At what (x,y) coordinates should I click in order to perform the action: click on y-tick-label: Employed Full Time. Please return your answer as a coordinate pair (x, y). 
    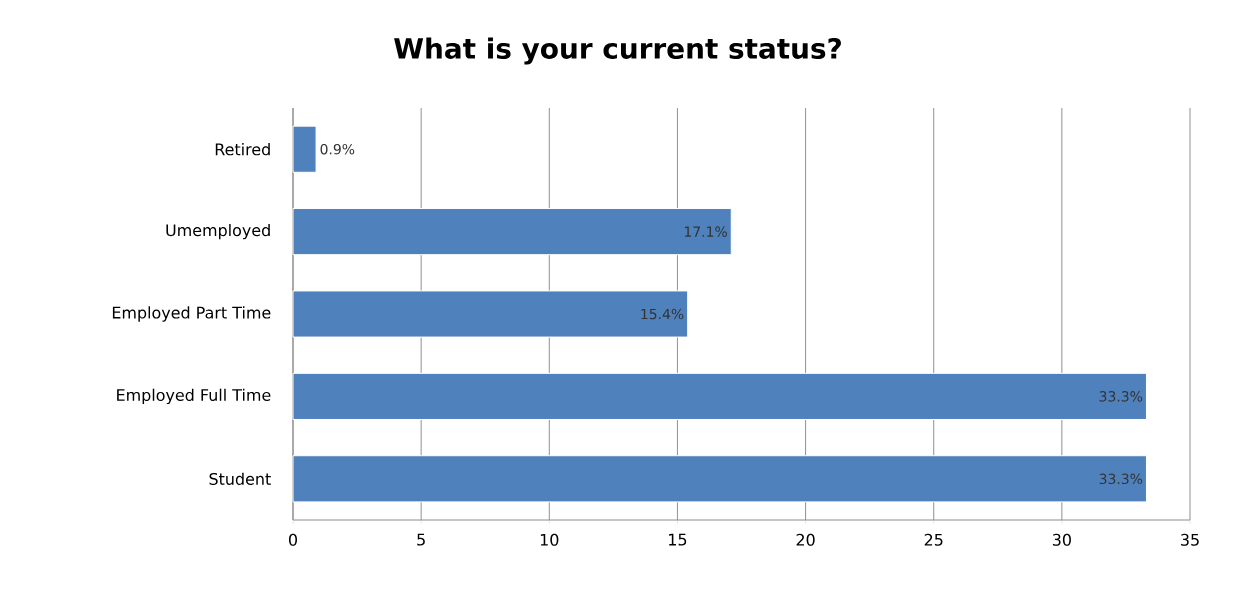
    Looking at the image, I should click on (194, 396).